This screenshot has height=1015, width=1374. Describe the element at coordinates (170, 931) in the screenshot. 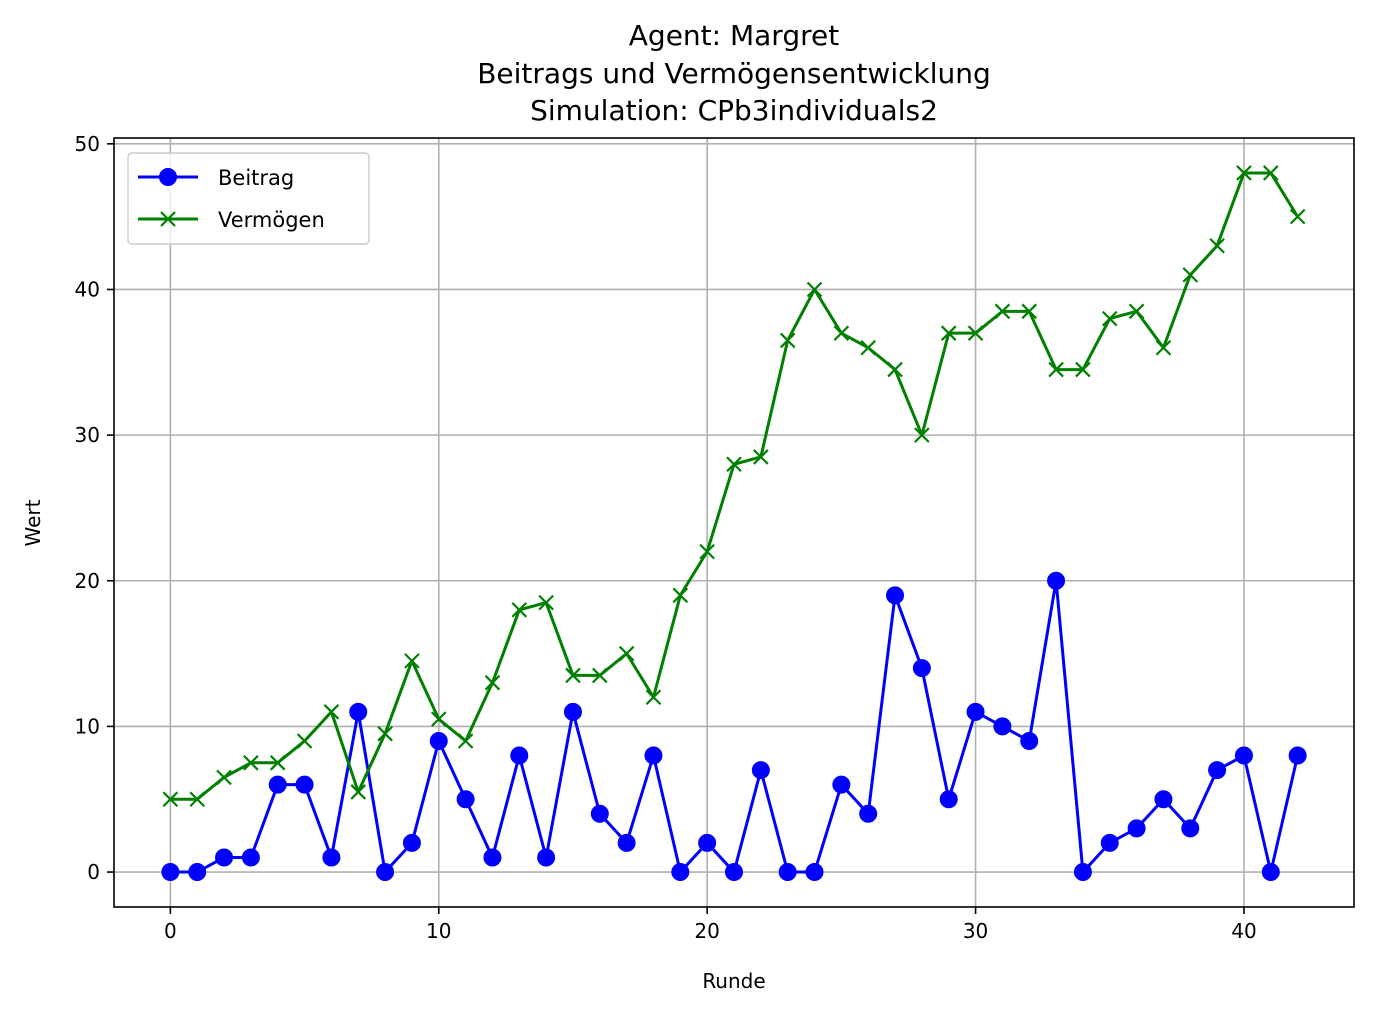

I see `x-tick-label: 0` at that location.